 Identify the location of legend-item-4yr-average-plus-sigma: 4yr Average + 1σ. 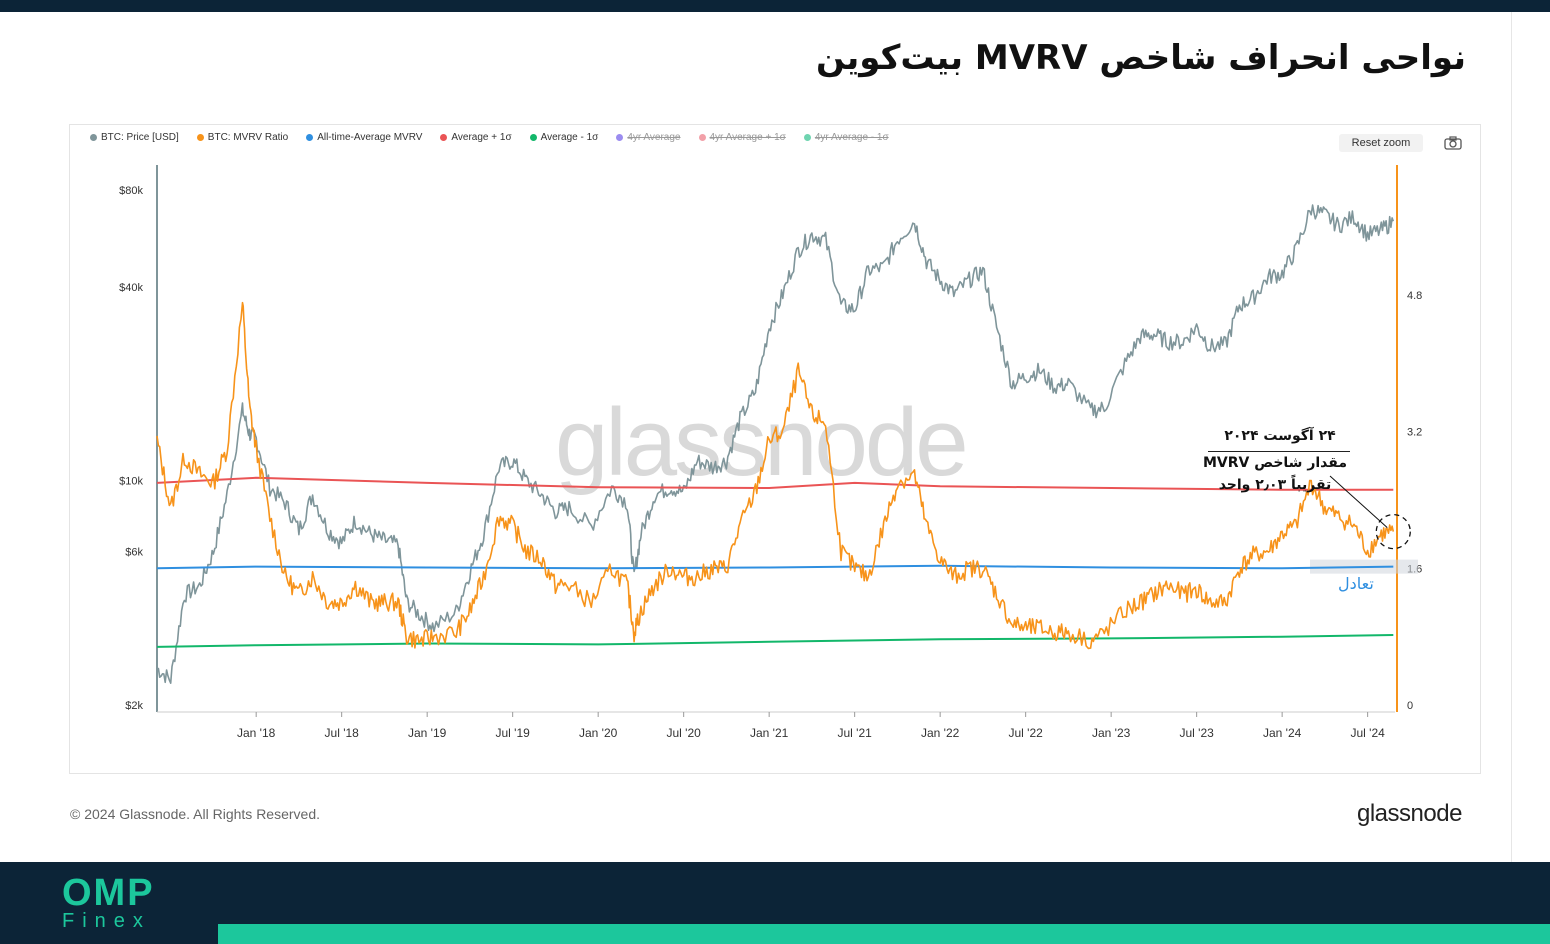
(742, 137).